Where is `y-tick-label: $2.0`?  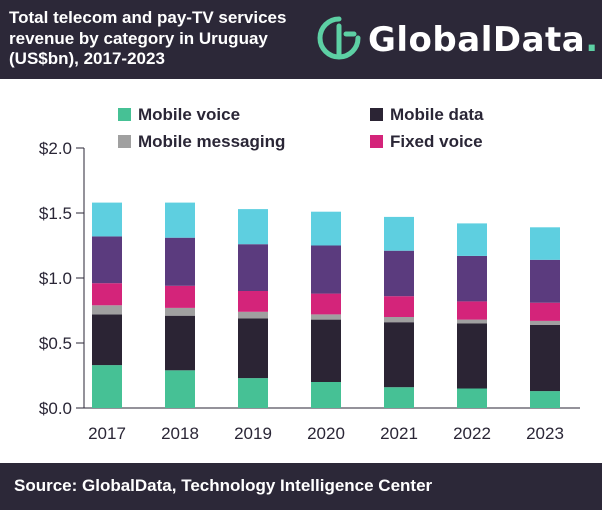
y-tick-label: $2.0 is located at coordinates (55, 148).